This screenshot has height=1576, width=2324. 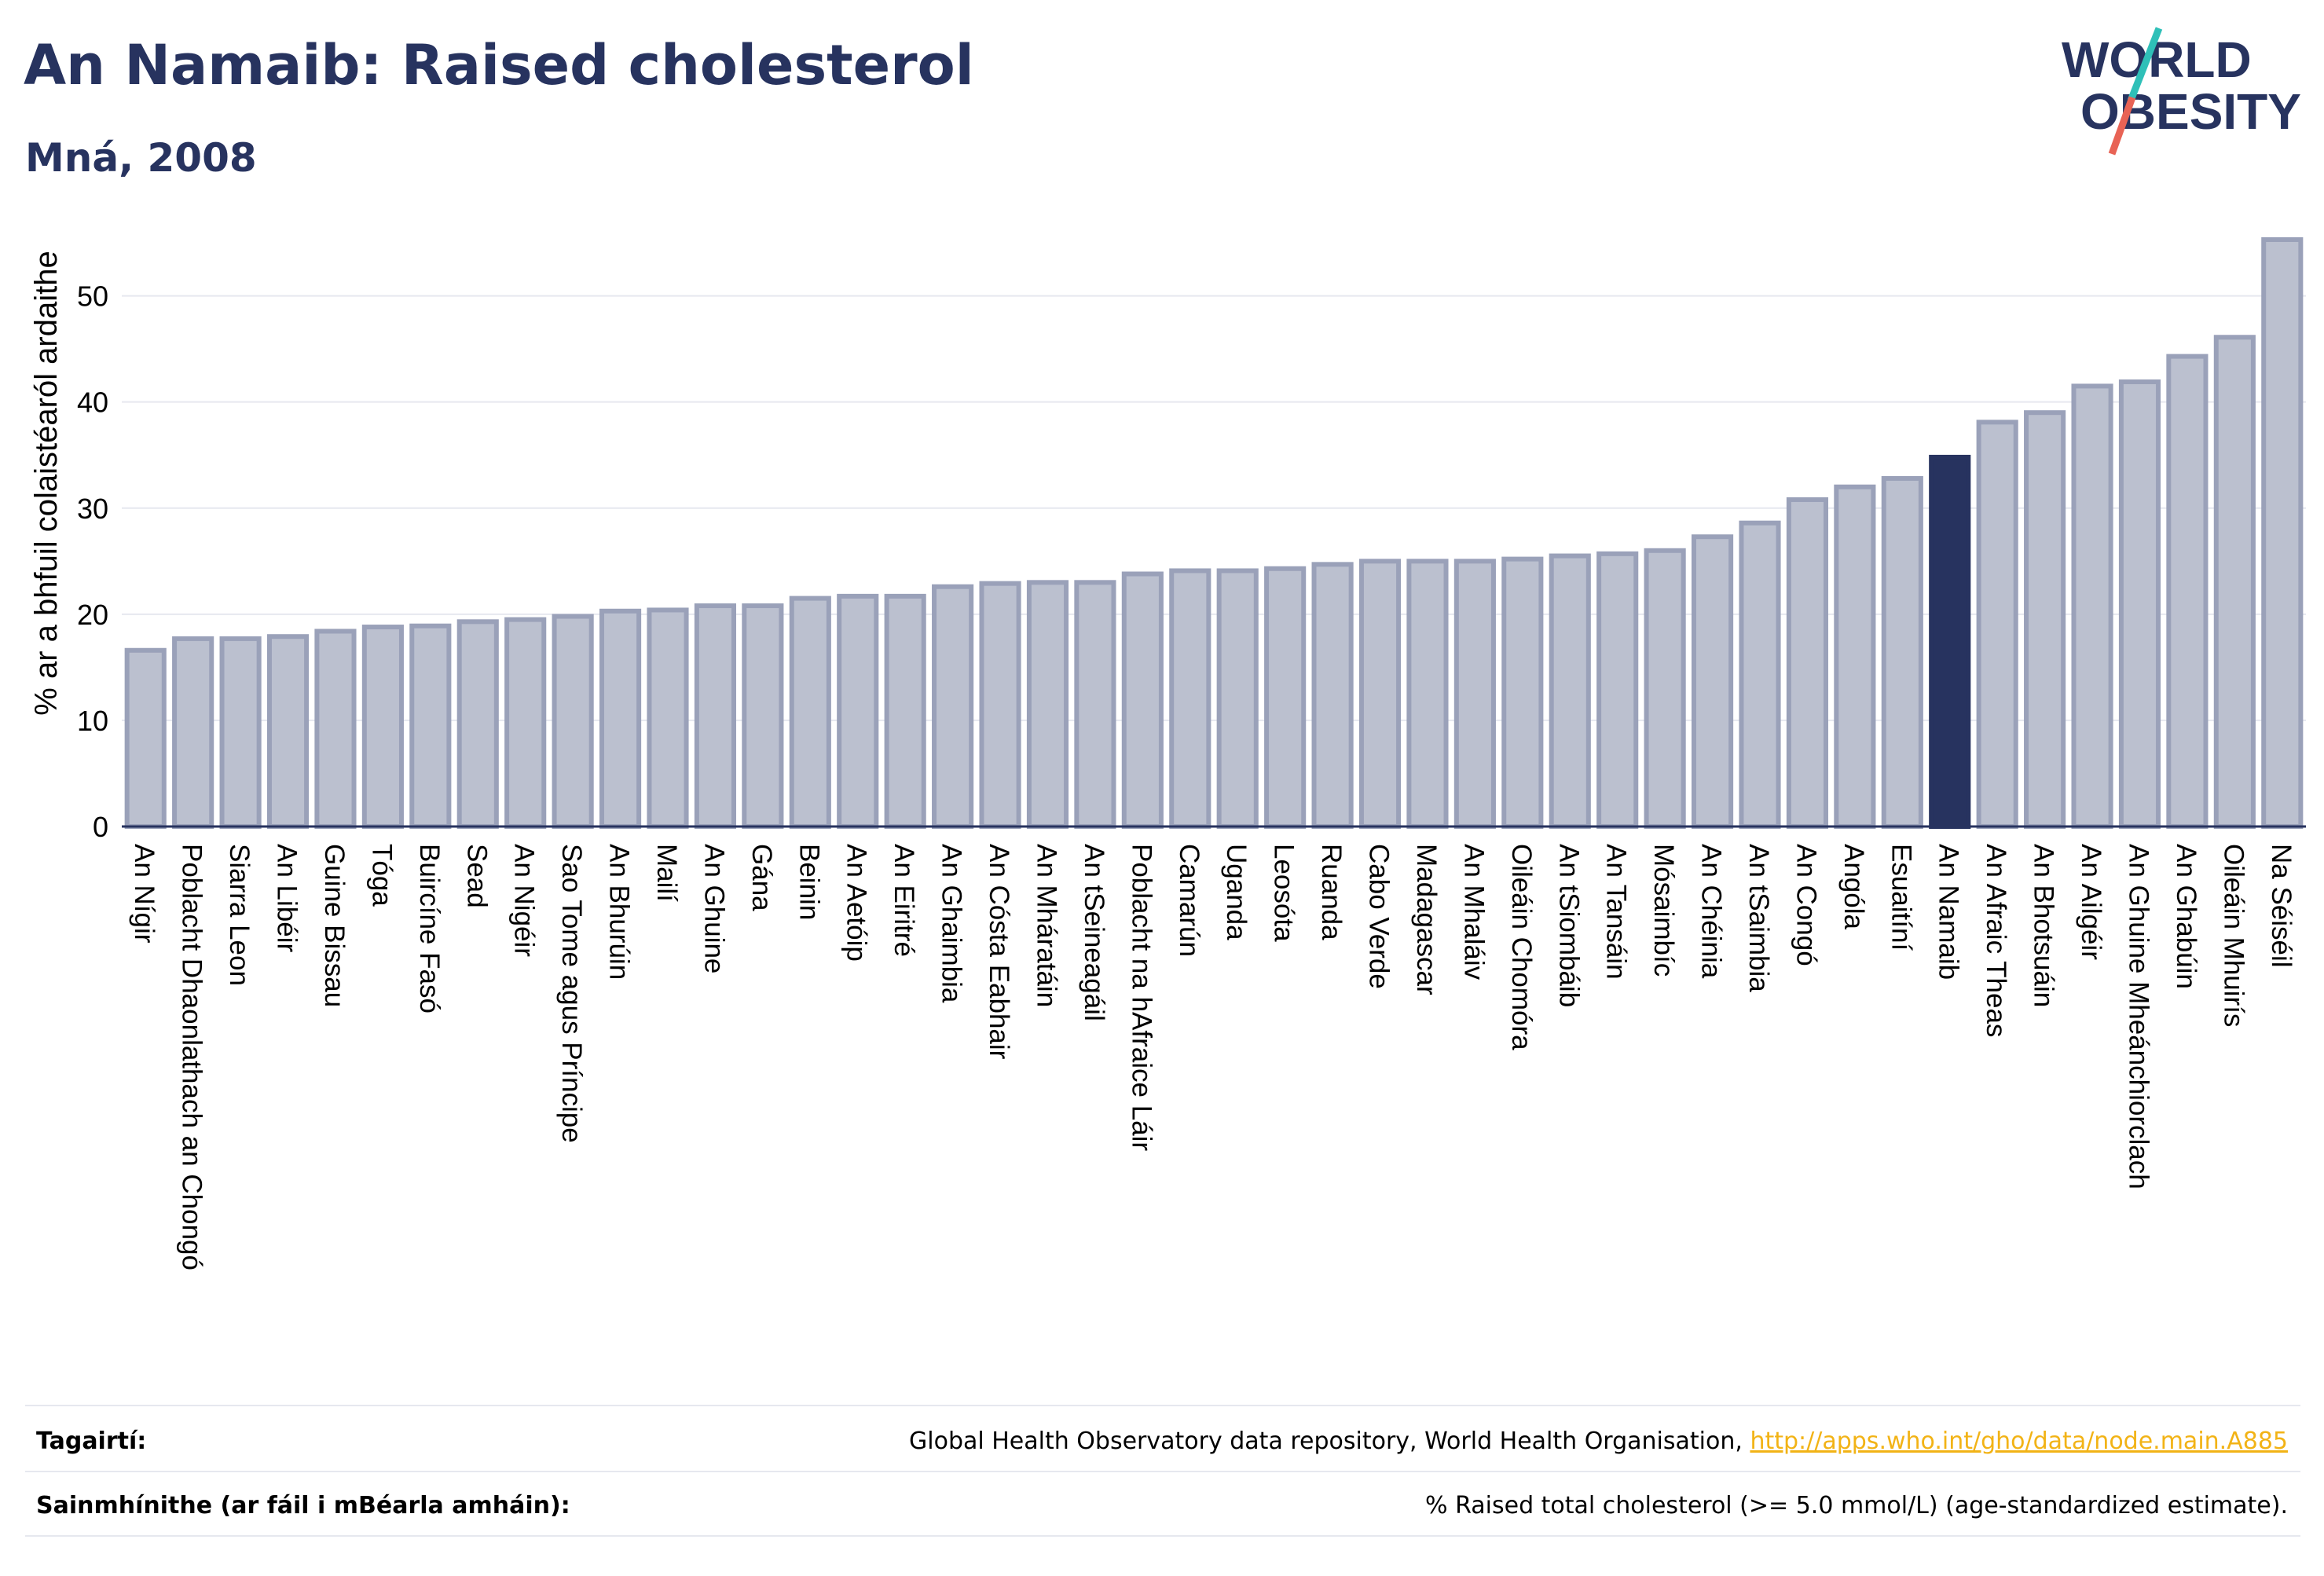 What do you see at coordinates (2091, 902) in the screenshot?
I see `x-tick-label: An Ailgéir` at bounding box center [2091, 902].